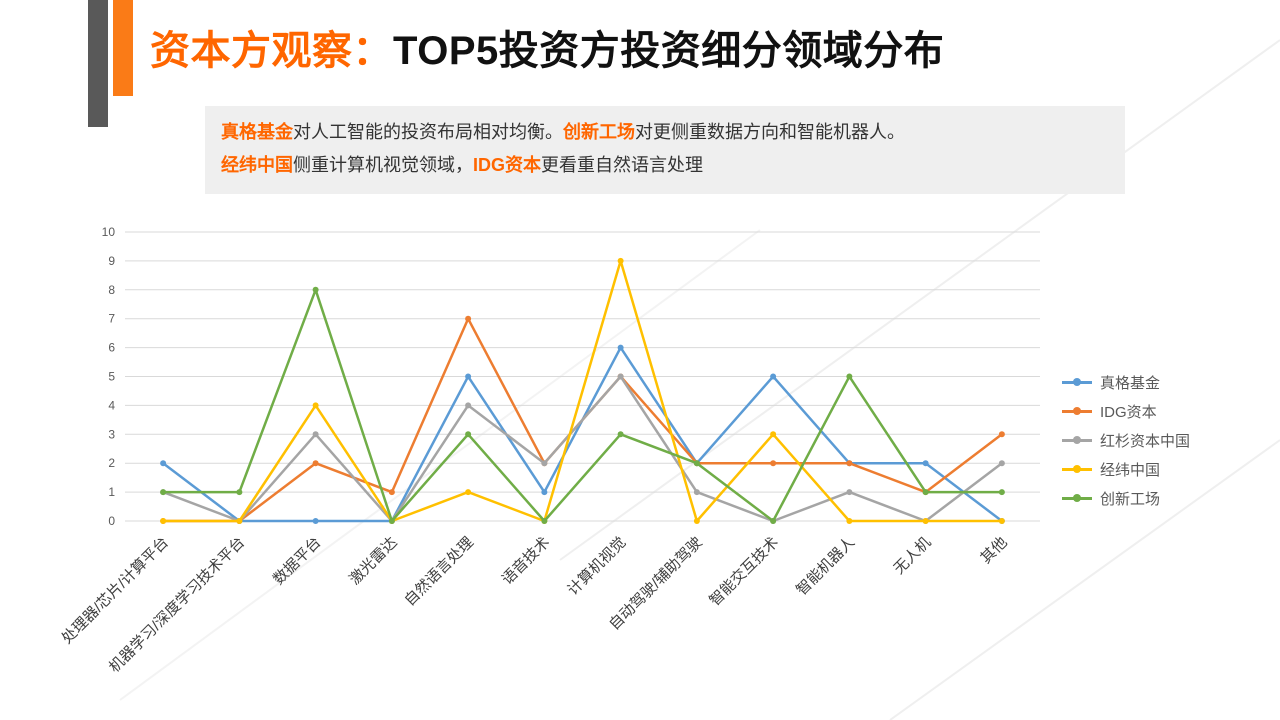  Describe the element at coordinates (115, 590) in the screenshot. I see `x-axis-category-label: 处理器/芯片/计算平台` at that location.